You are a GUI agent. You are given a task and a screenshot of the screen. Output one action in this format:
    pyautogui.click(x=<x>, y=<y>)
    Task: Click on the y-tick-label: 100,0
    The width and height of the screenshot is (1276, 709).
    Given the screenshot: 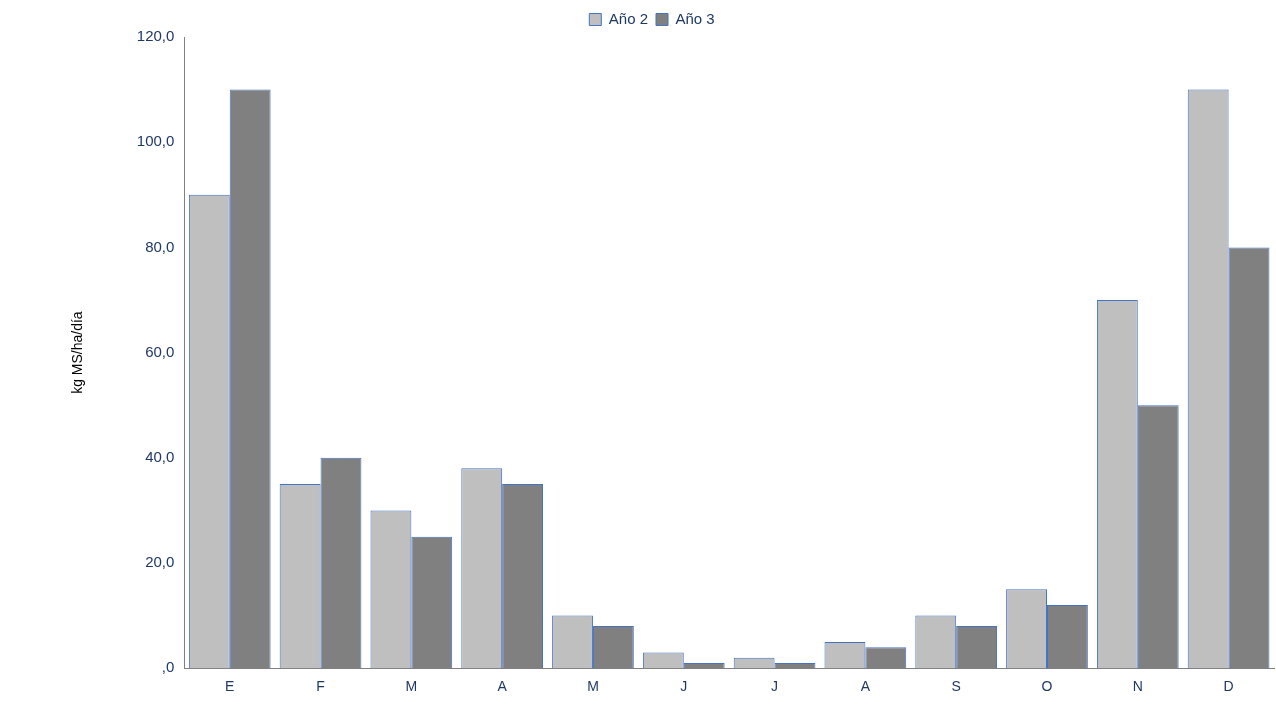 What is the action you would take?
    pyautogui.click(x=155, y=141)
    